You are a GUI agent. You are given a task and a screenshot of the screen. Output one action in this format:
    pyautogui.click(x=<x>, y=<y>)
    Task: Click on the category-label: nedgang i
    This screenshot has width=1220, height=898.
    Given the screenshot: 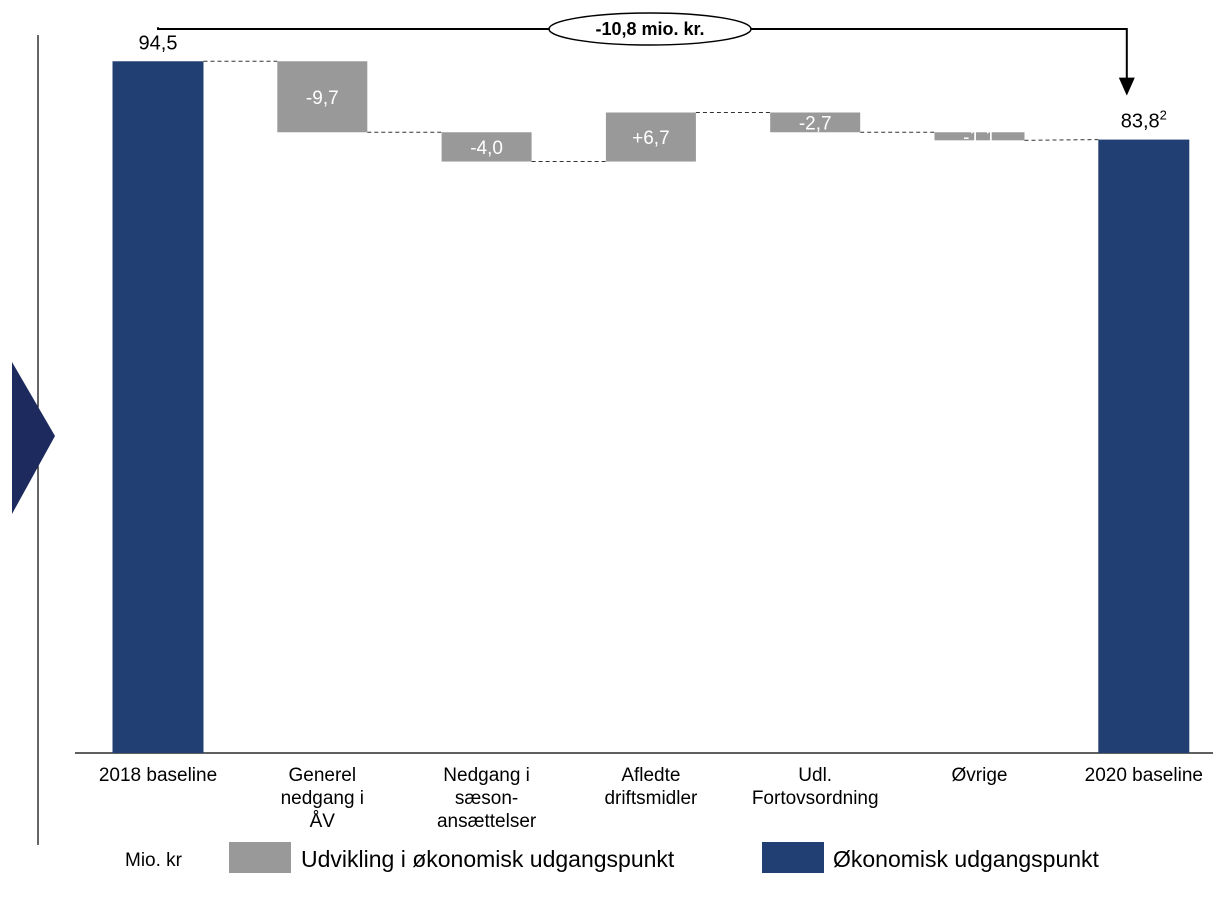 What is the action you would take?
    pyautogui.click(x=322, y=798)
    